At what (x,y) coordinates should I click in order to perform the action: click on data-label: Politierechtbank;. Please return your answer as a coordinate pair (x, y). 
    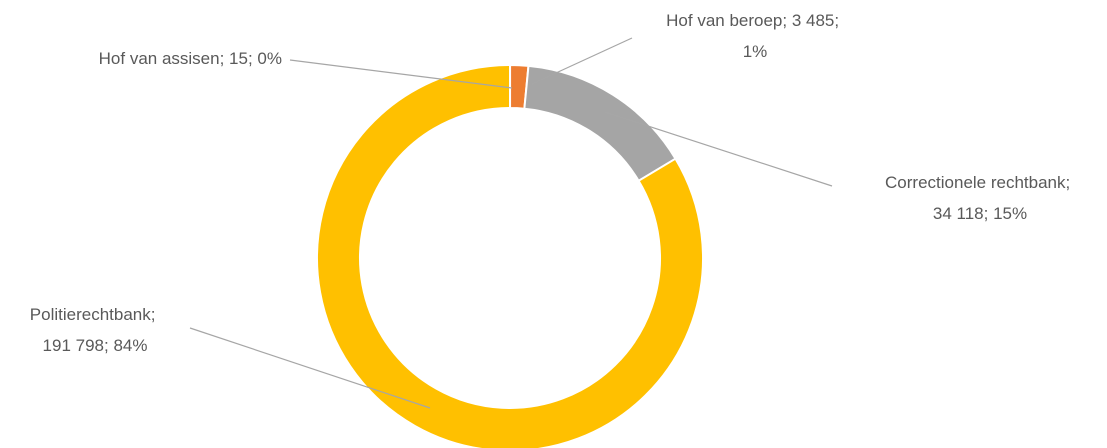
    Looking at the image, I should click on (95, 314).